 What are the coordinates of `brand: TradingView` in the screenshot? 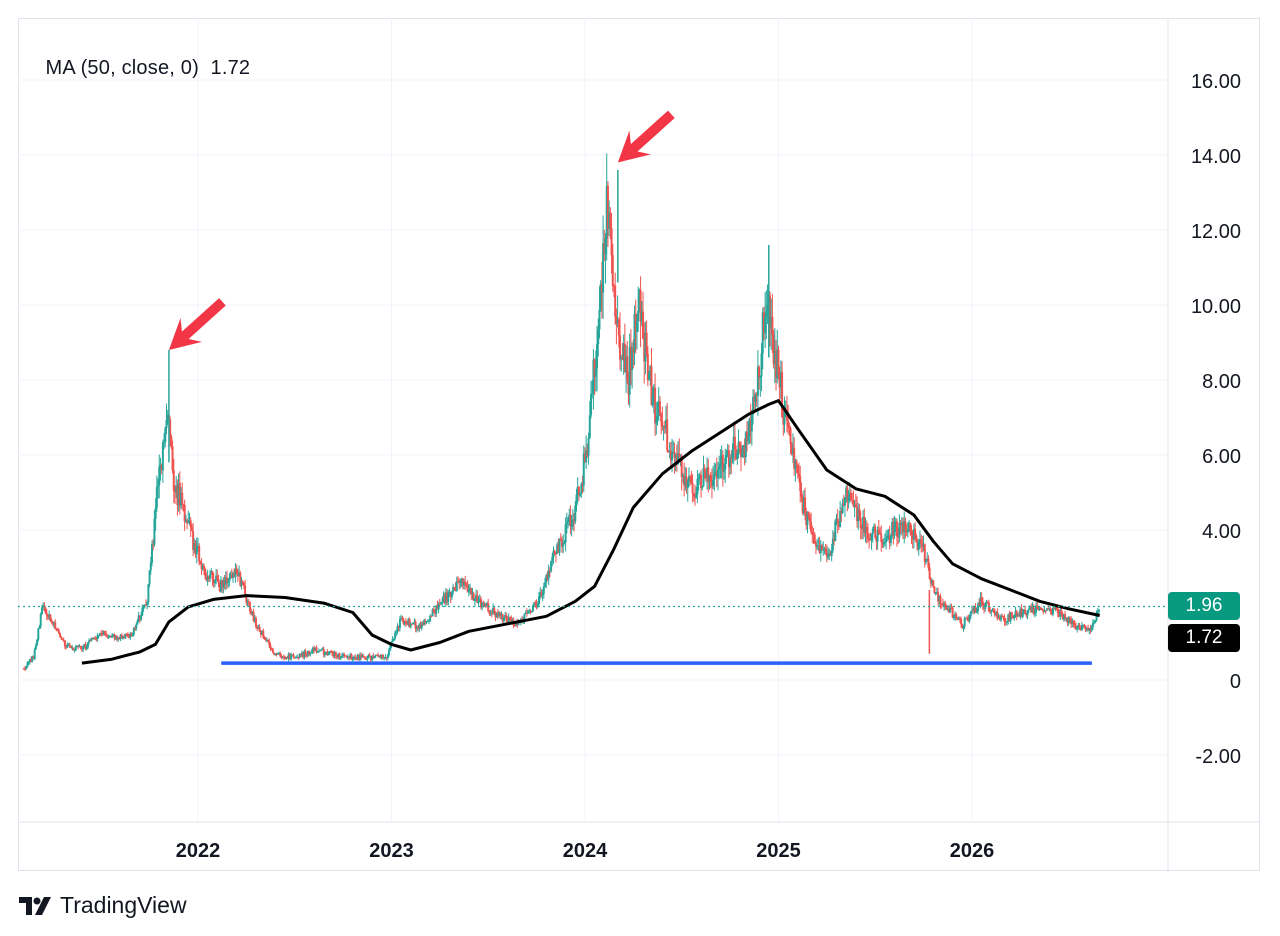 It's located at (102, 905).